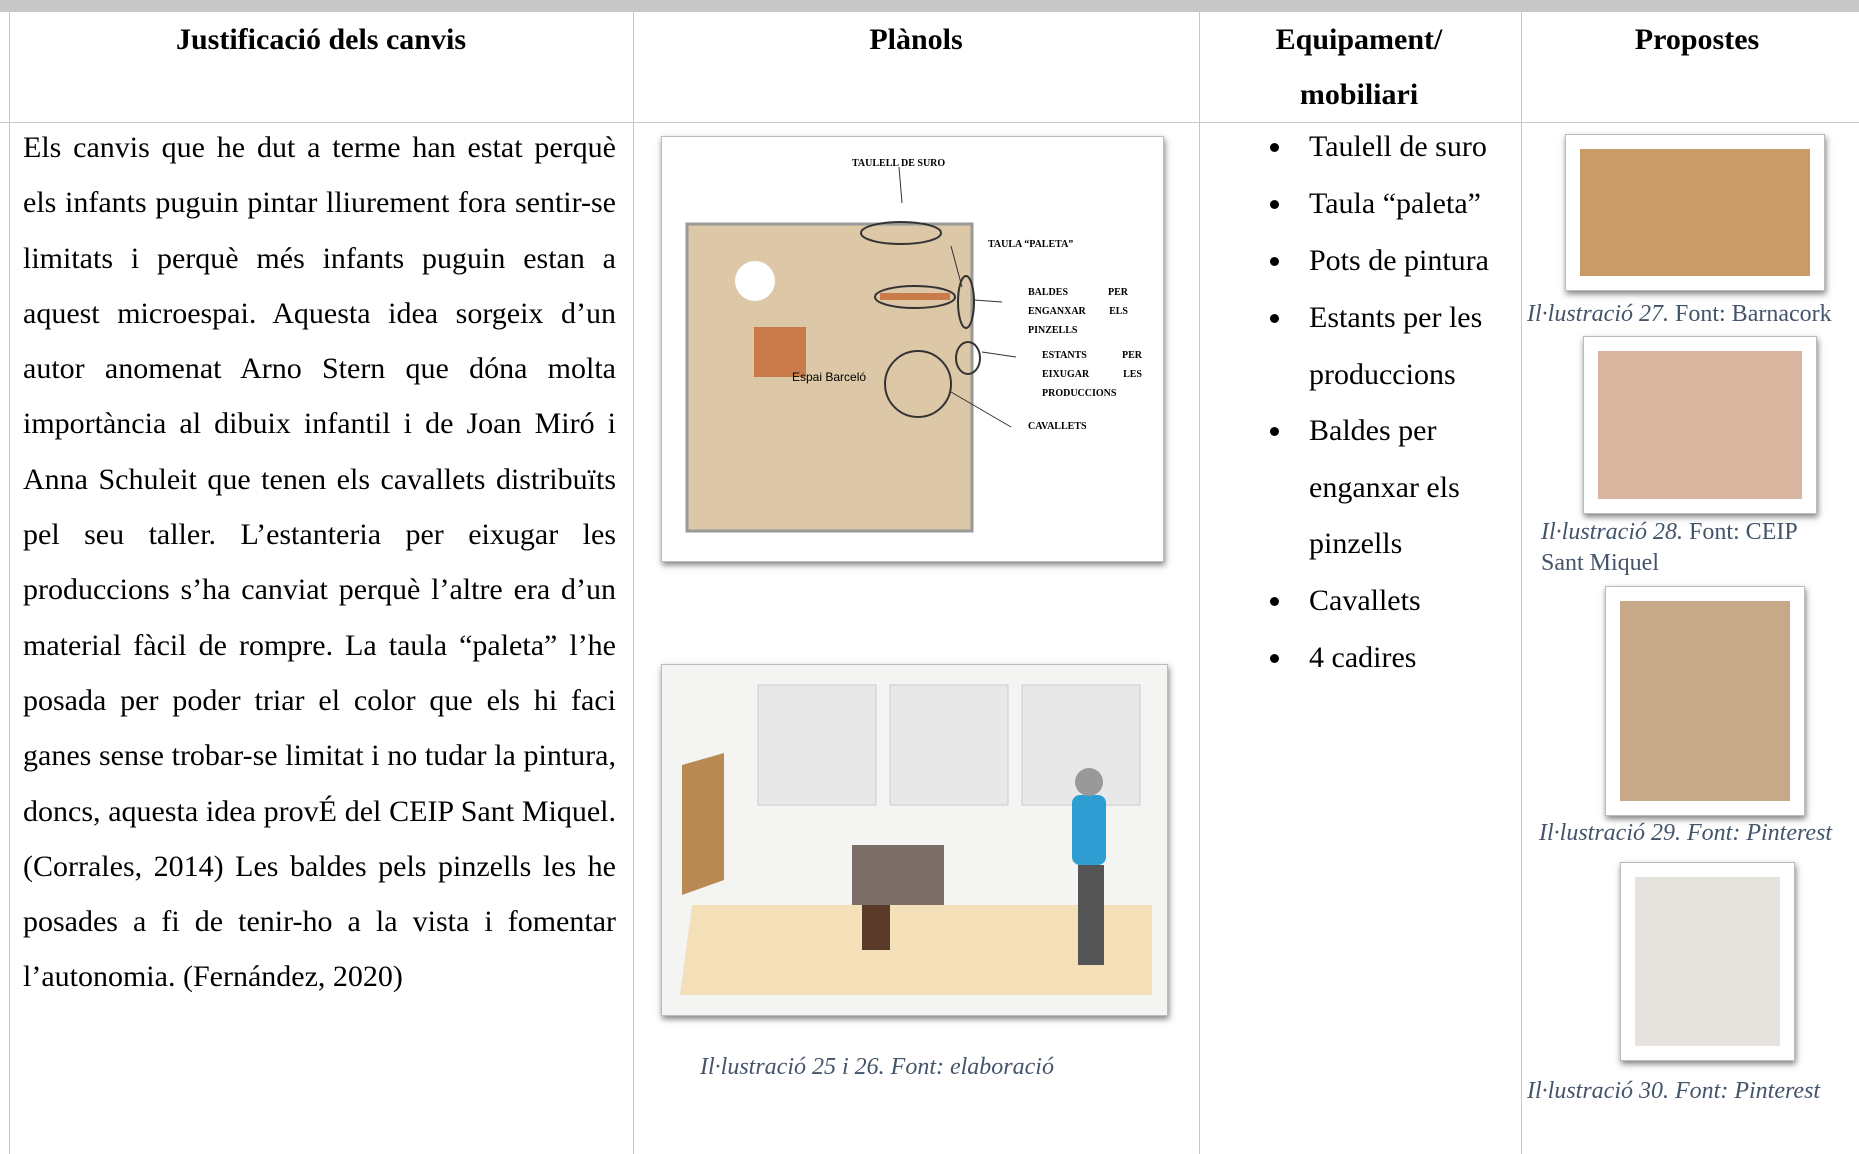 This screenshot has width=1859, height=1154. I want to click on proposal-caption: Il·lustració 27. Font: Barnacork, so click(1693, 314).